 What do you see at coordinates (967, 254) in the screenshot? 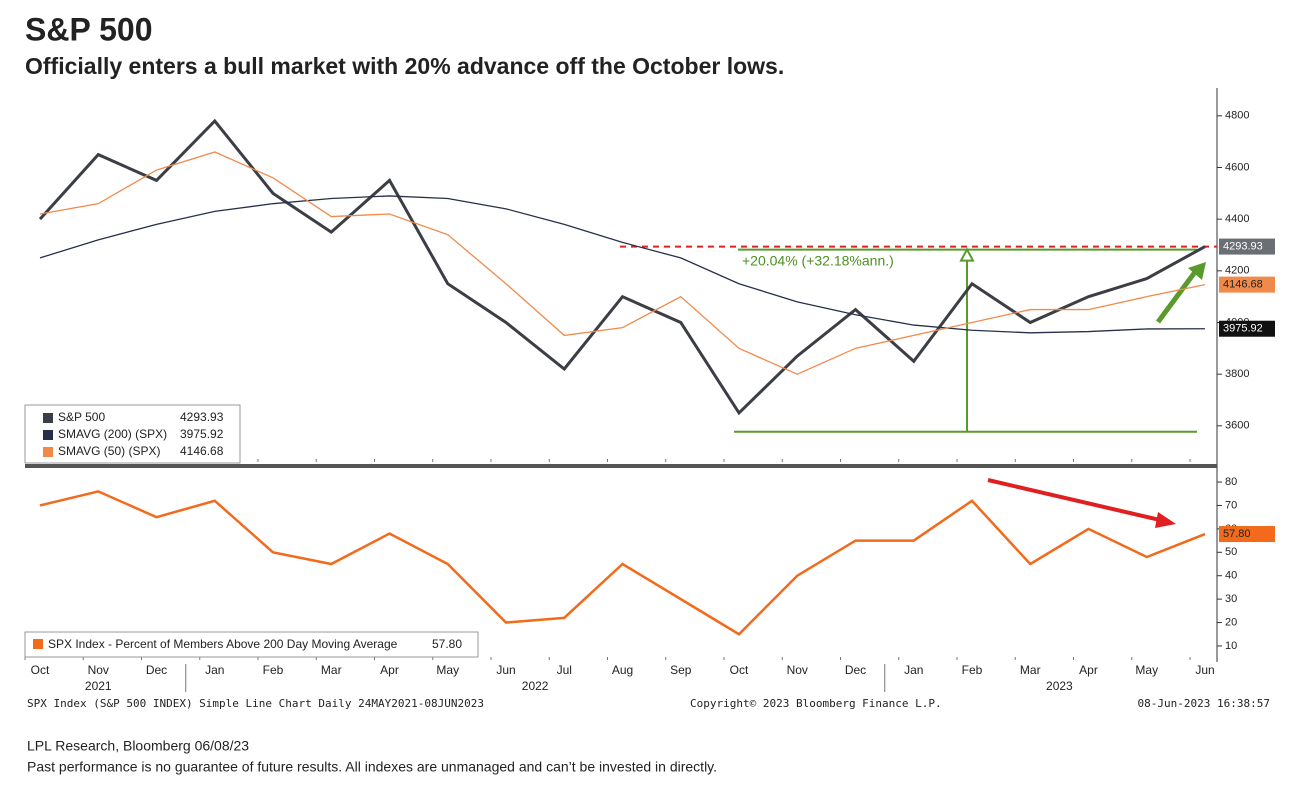
I see `advance-arrow` at bounding box center [967, 254].